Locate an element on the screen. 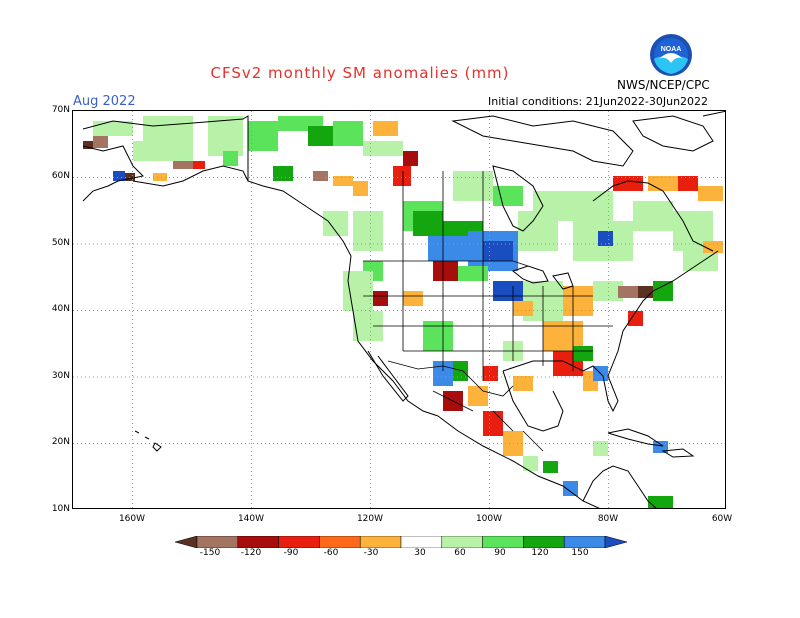 The width and height of the screenshot is (800, 618). lat-label-60n: 60N is located at coordinates (60, 176).